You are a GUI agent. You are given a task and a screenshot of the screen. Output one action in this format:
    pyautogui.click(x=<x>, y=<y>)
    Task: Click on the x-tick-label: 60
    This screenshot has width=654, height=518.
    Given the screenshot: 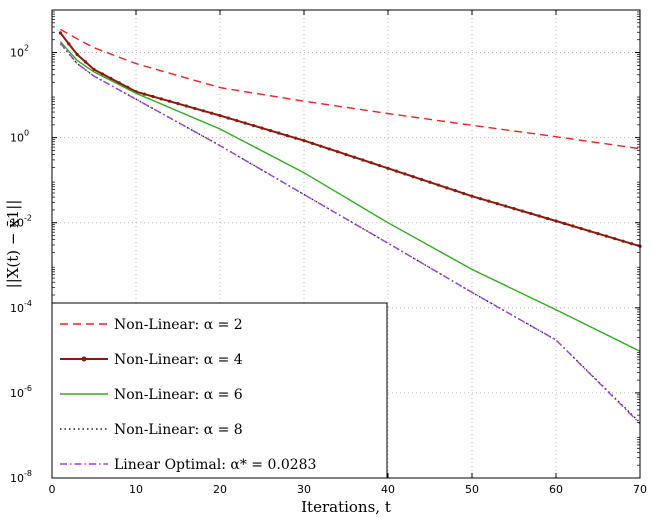 What is the action you would take?
    pyautogui.click(x=556, y=489)
    